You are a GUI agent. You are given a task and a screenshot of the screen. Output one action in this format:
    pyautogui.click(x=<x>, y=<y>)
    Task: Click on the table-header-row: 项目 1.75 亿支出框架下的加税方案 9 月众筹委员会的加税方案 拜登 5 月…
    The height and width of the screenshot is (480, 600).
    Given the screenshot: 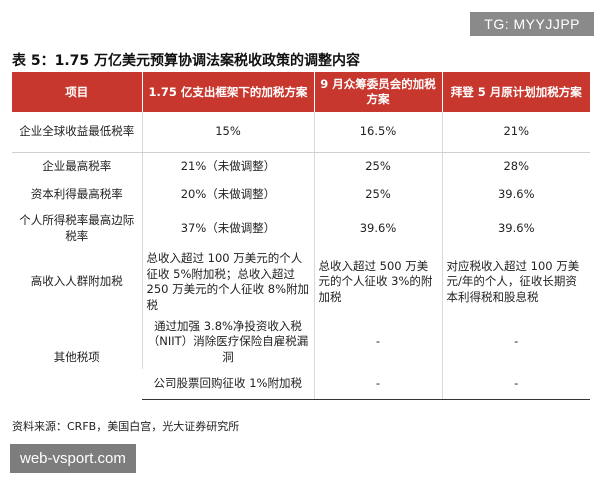 What is the action you would take?
    pyautogui.click(x=301, y=92)
    